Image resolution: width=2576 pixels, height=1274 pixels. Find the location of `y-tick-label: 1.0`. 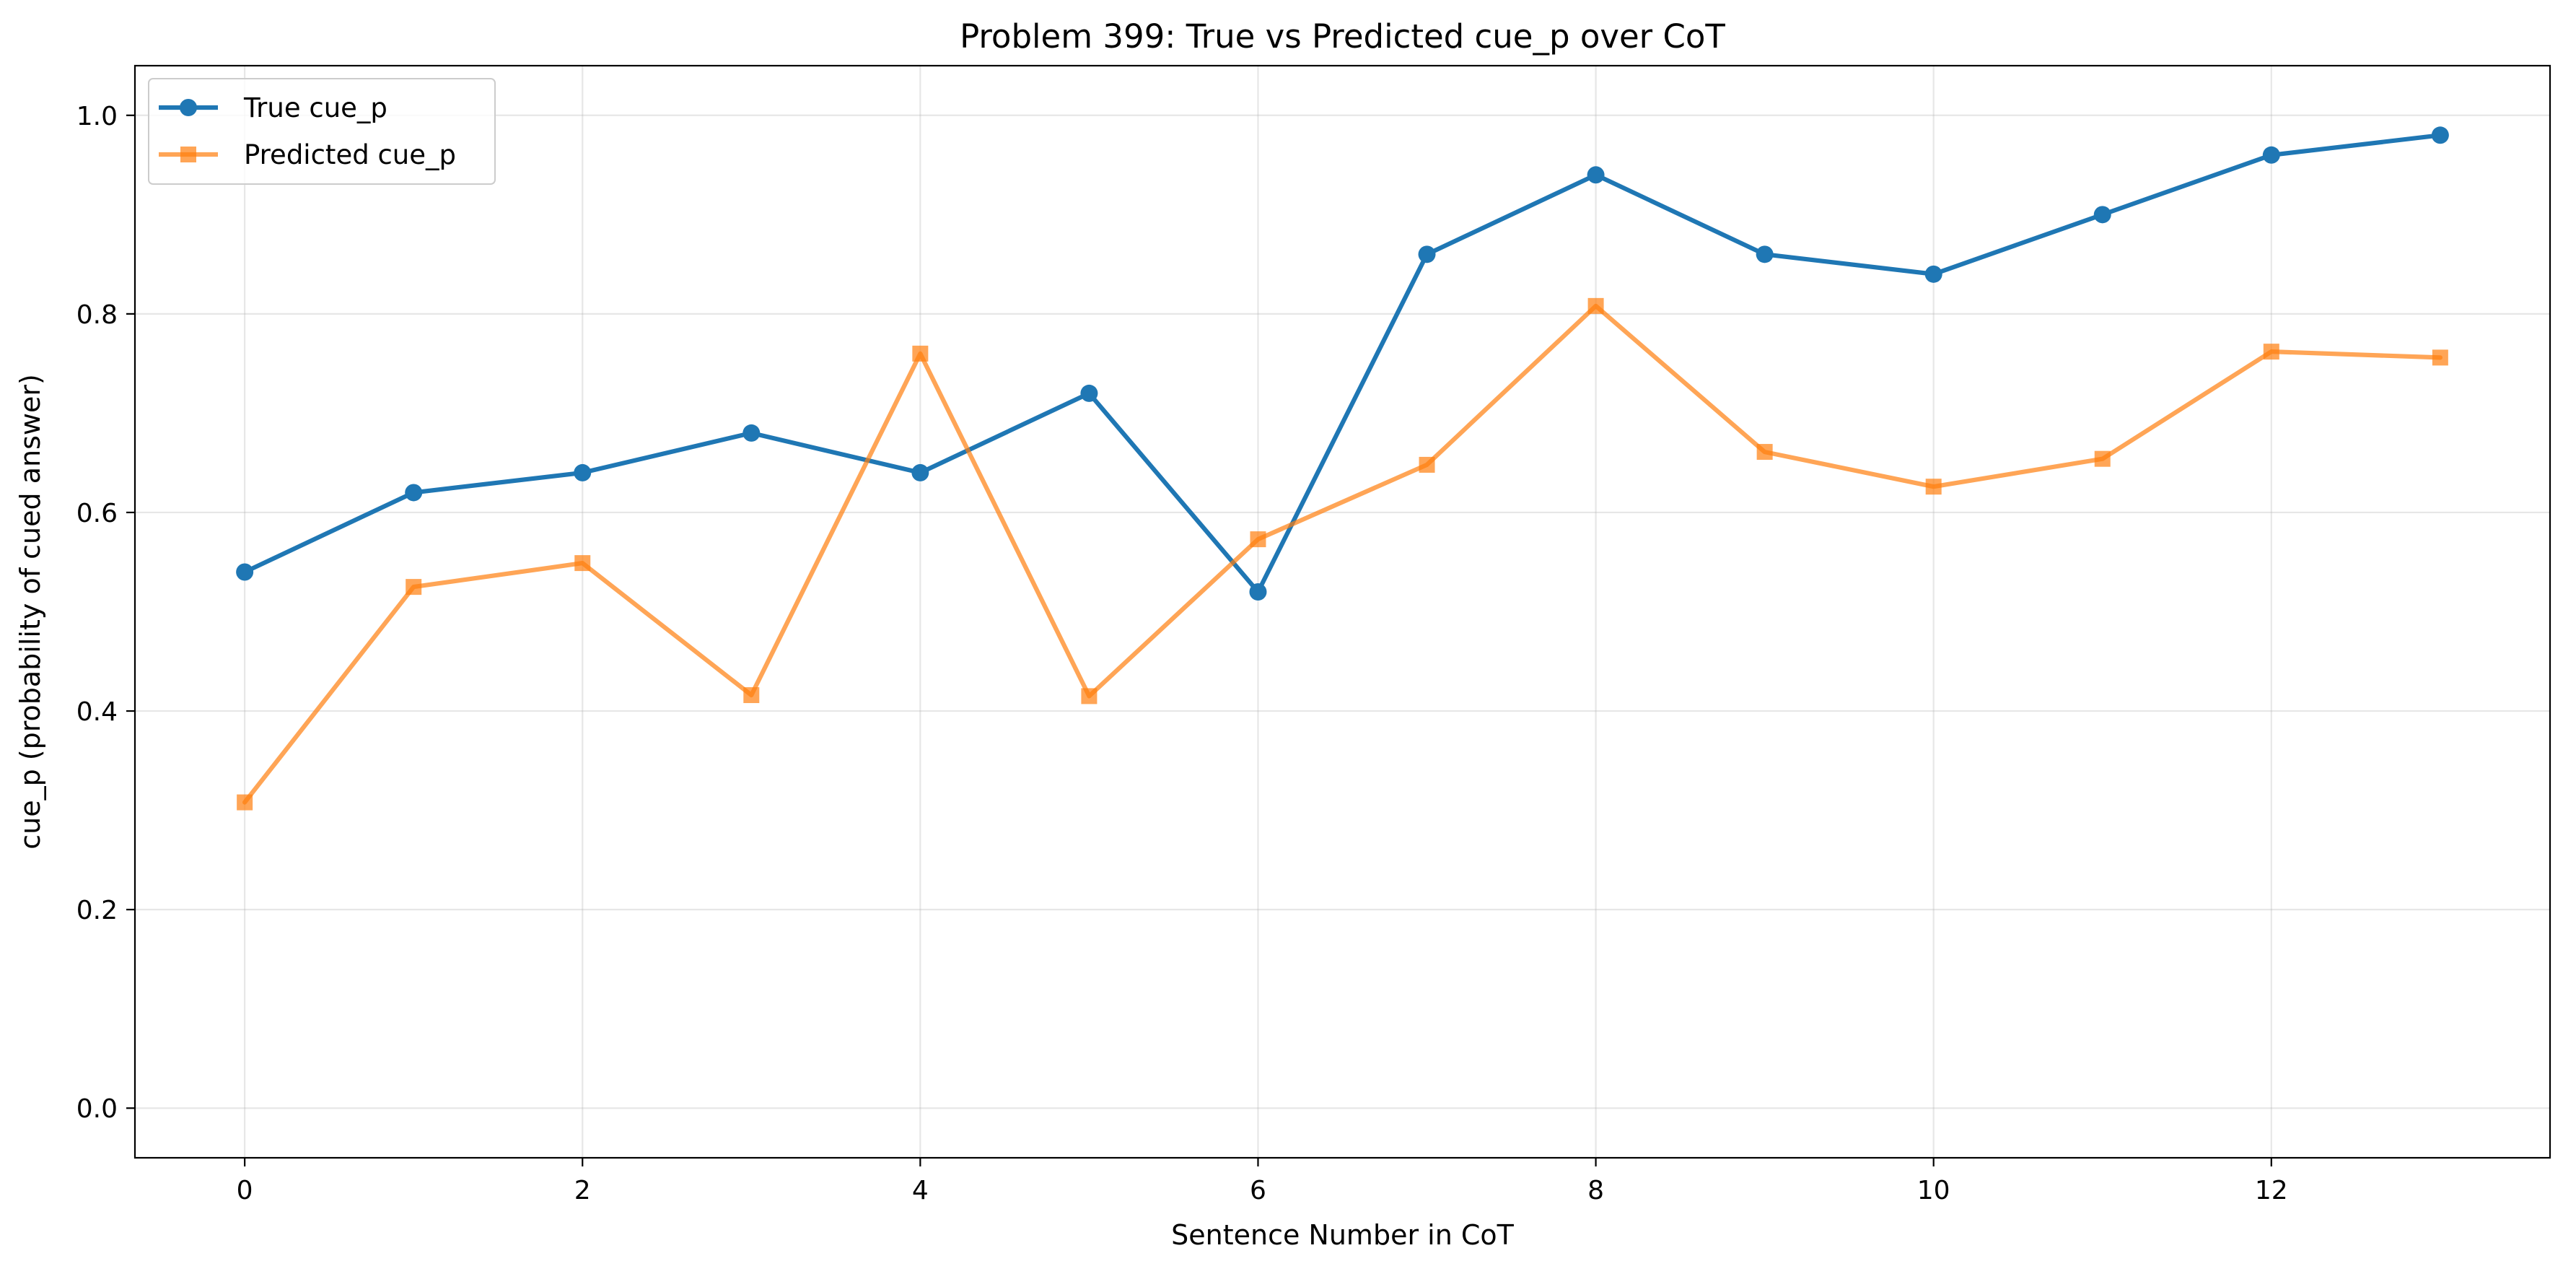

y-tick-label: 1.0 is located at coordinates (97, 117).